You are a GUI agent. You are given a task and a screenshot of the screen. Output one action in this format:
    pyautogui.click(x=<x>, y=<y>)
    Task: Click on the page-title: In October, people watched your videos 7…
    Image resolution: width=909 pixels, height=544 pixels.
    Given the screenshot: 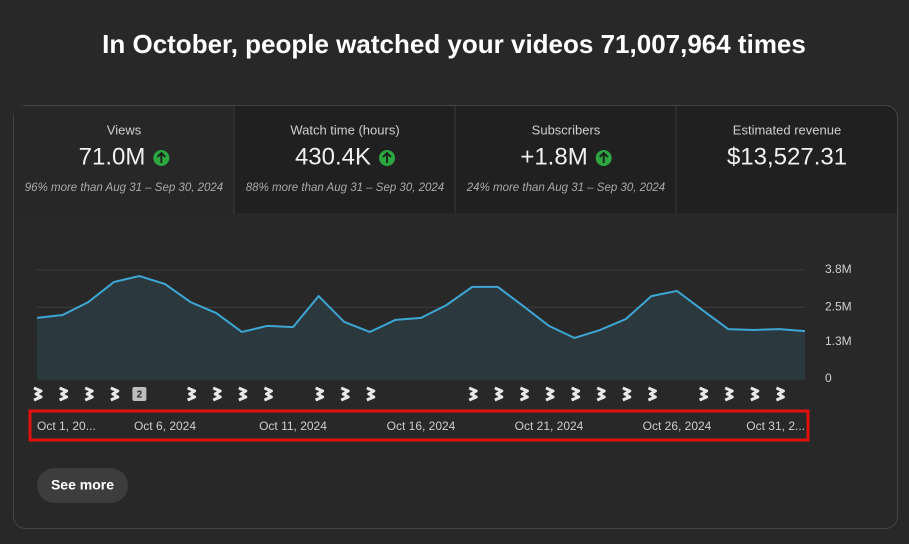 What is the action you would take?
    pyautogui.click(x=454, y=44)
    